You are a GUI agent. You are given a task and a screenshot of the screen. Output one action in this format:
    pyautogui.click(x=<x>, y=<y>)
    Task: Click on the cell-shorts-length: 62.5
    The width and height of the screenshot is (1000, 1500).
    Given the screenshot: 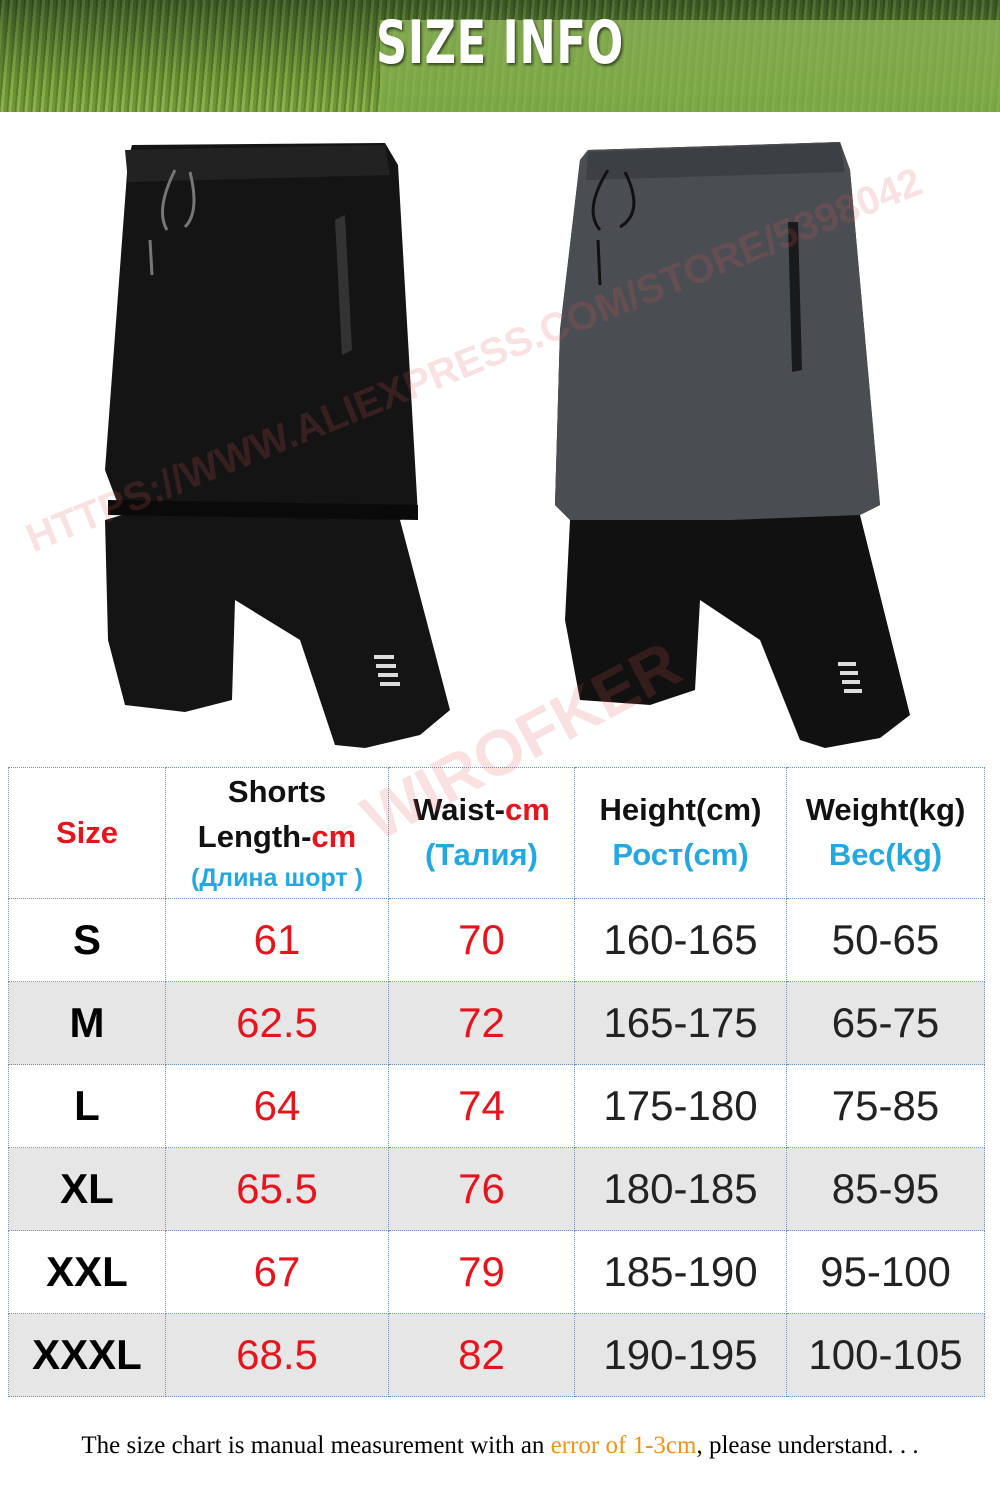 What is the action you would take?
    pyautogui.click(x=277, y=1023)
    